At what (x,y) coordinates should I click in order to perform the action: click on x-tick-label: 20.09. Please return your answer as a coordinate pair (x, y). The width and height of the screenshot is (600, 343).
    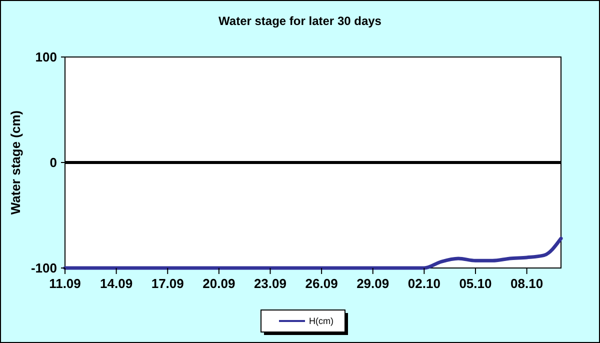
    Looking at the image, I should click on (219, 283).